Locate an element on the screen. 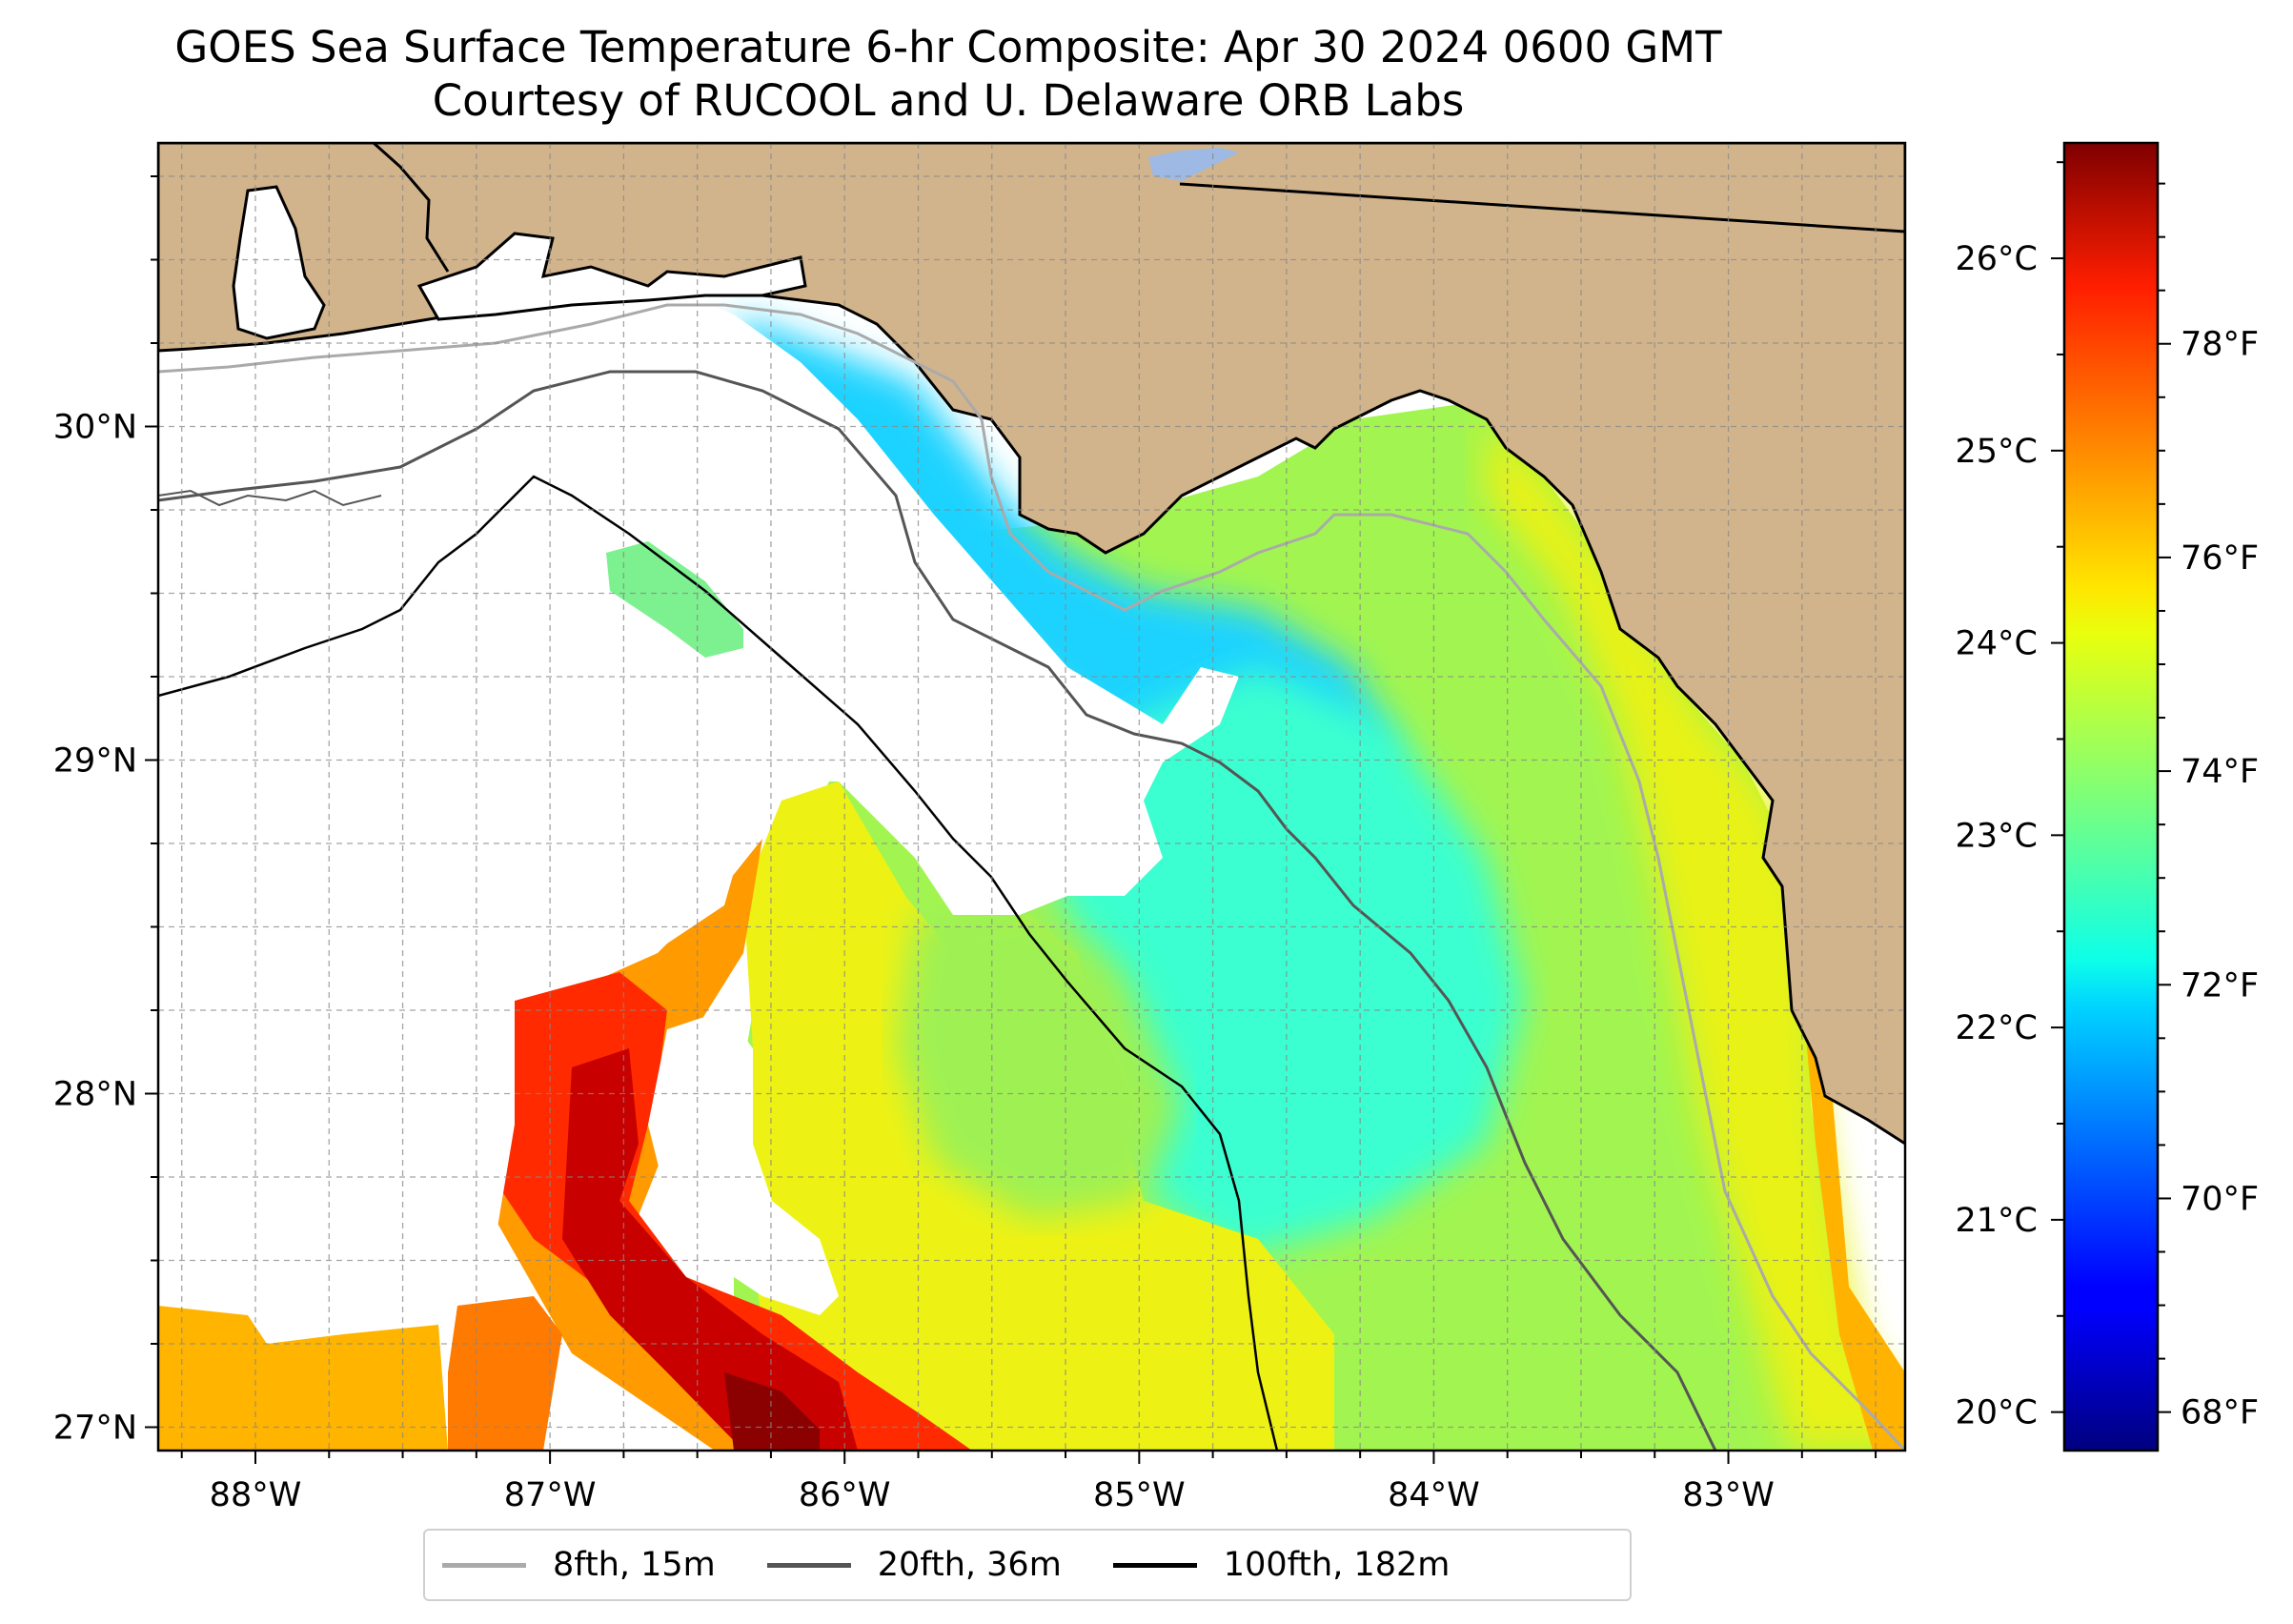  legend-item-15m: 8fth, 15m is located at coordinates (579, 1565).